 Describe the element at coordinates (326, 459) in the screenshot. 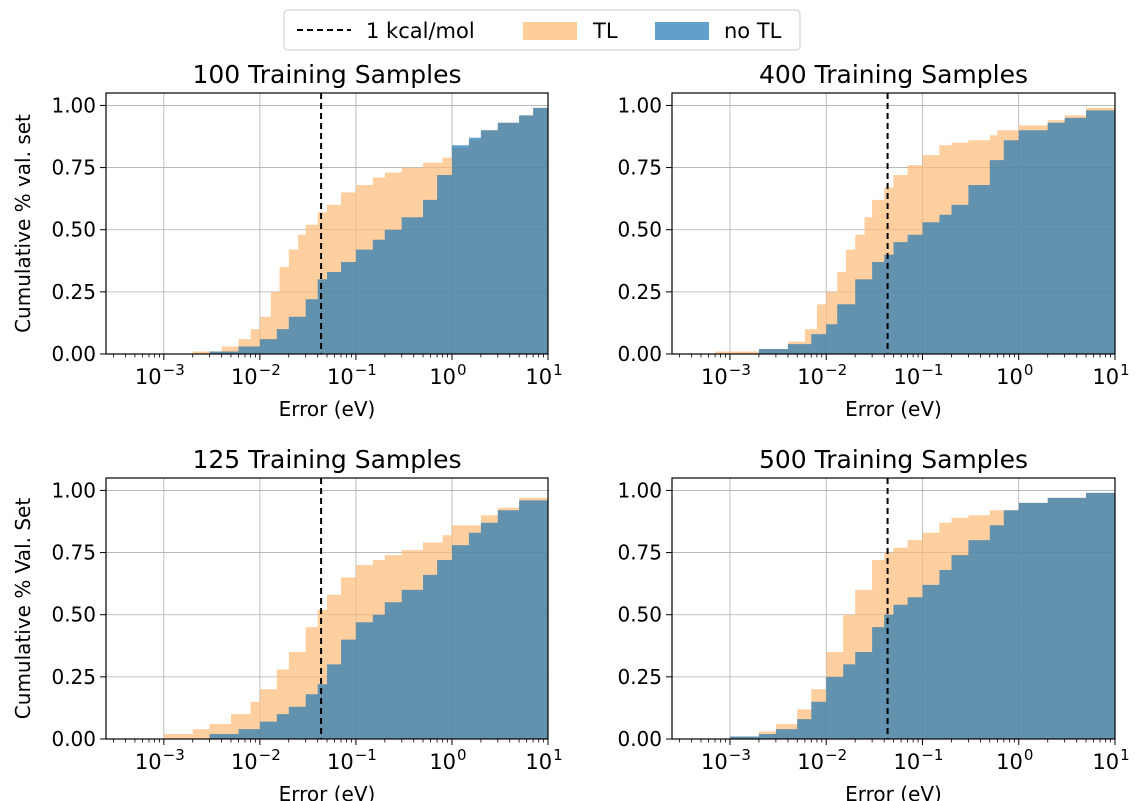

I see `chart-title: 125 Training Samples` at that location.